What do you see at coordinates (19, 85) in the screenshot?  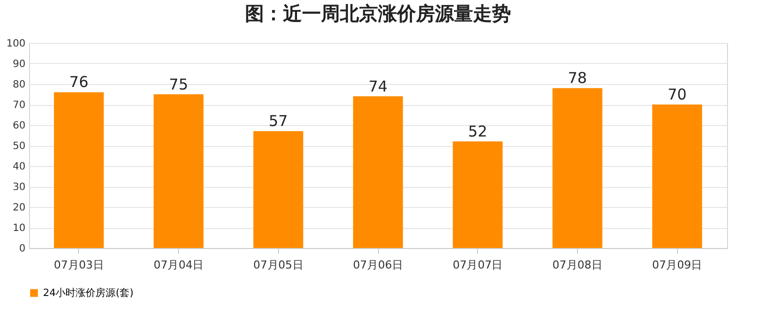 I see `y-tick-label: 80` at bounding box center [19, 85].